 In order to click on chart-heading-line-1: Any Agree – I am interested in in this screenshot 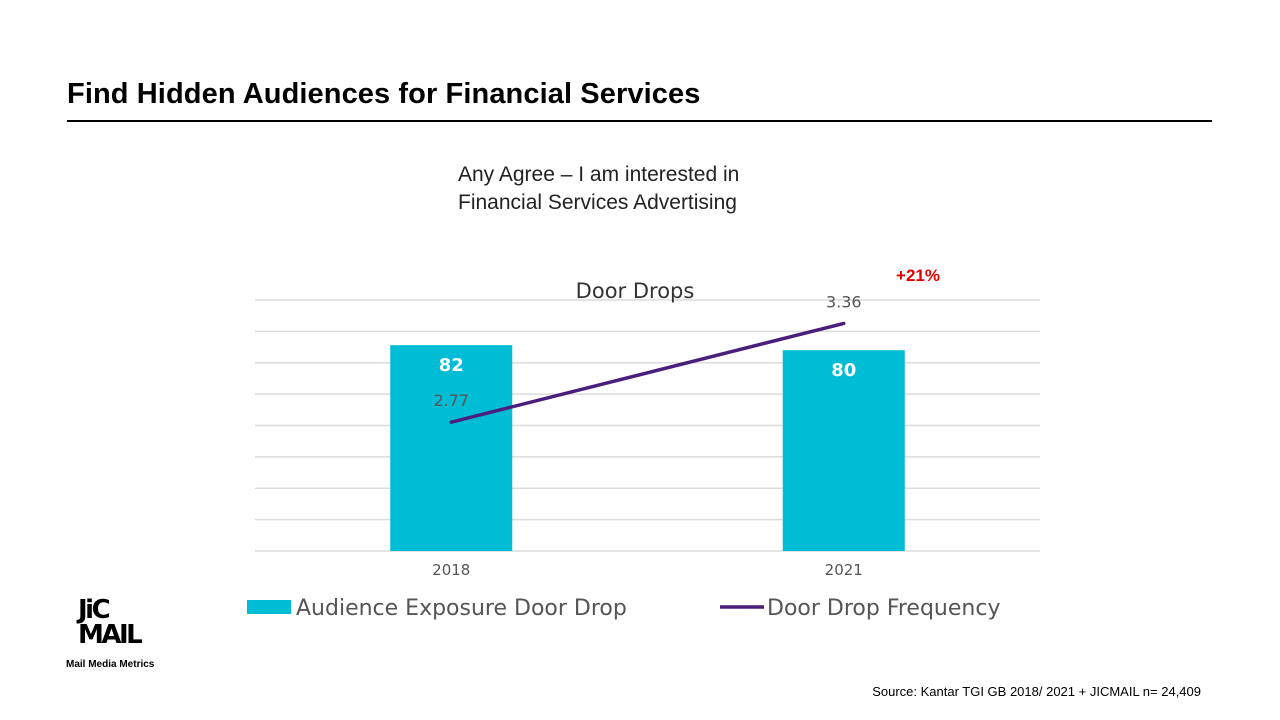, I will do `click(599, 174)`.